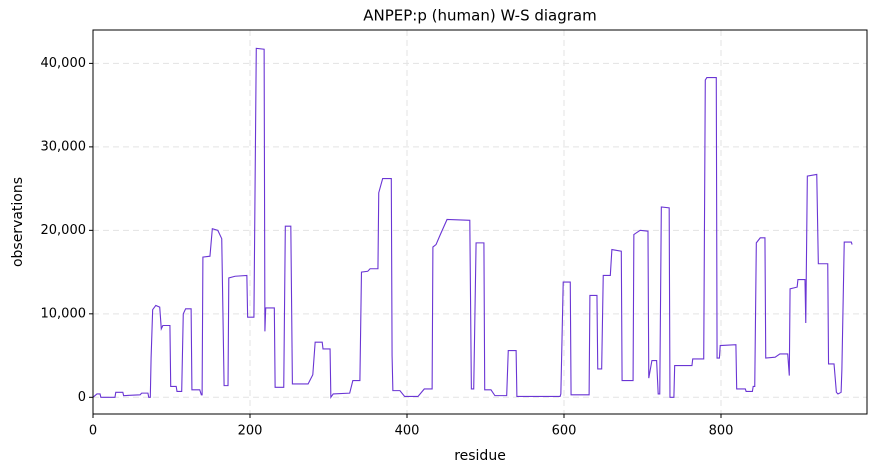  What do you see at coordinates (64, 63) in the screenshot?
I see `y-tick-label: 40,000` at bounding box center [64, 63].